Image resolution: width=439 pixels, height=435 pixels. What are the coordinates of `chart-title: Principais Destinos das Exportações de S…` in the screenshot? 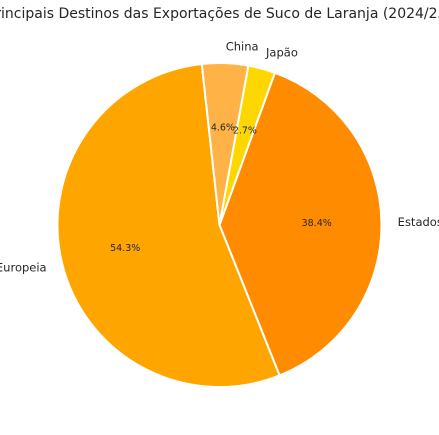 It's located at (219, 14).